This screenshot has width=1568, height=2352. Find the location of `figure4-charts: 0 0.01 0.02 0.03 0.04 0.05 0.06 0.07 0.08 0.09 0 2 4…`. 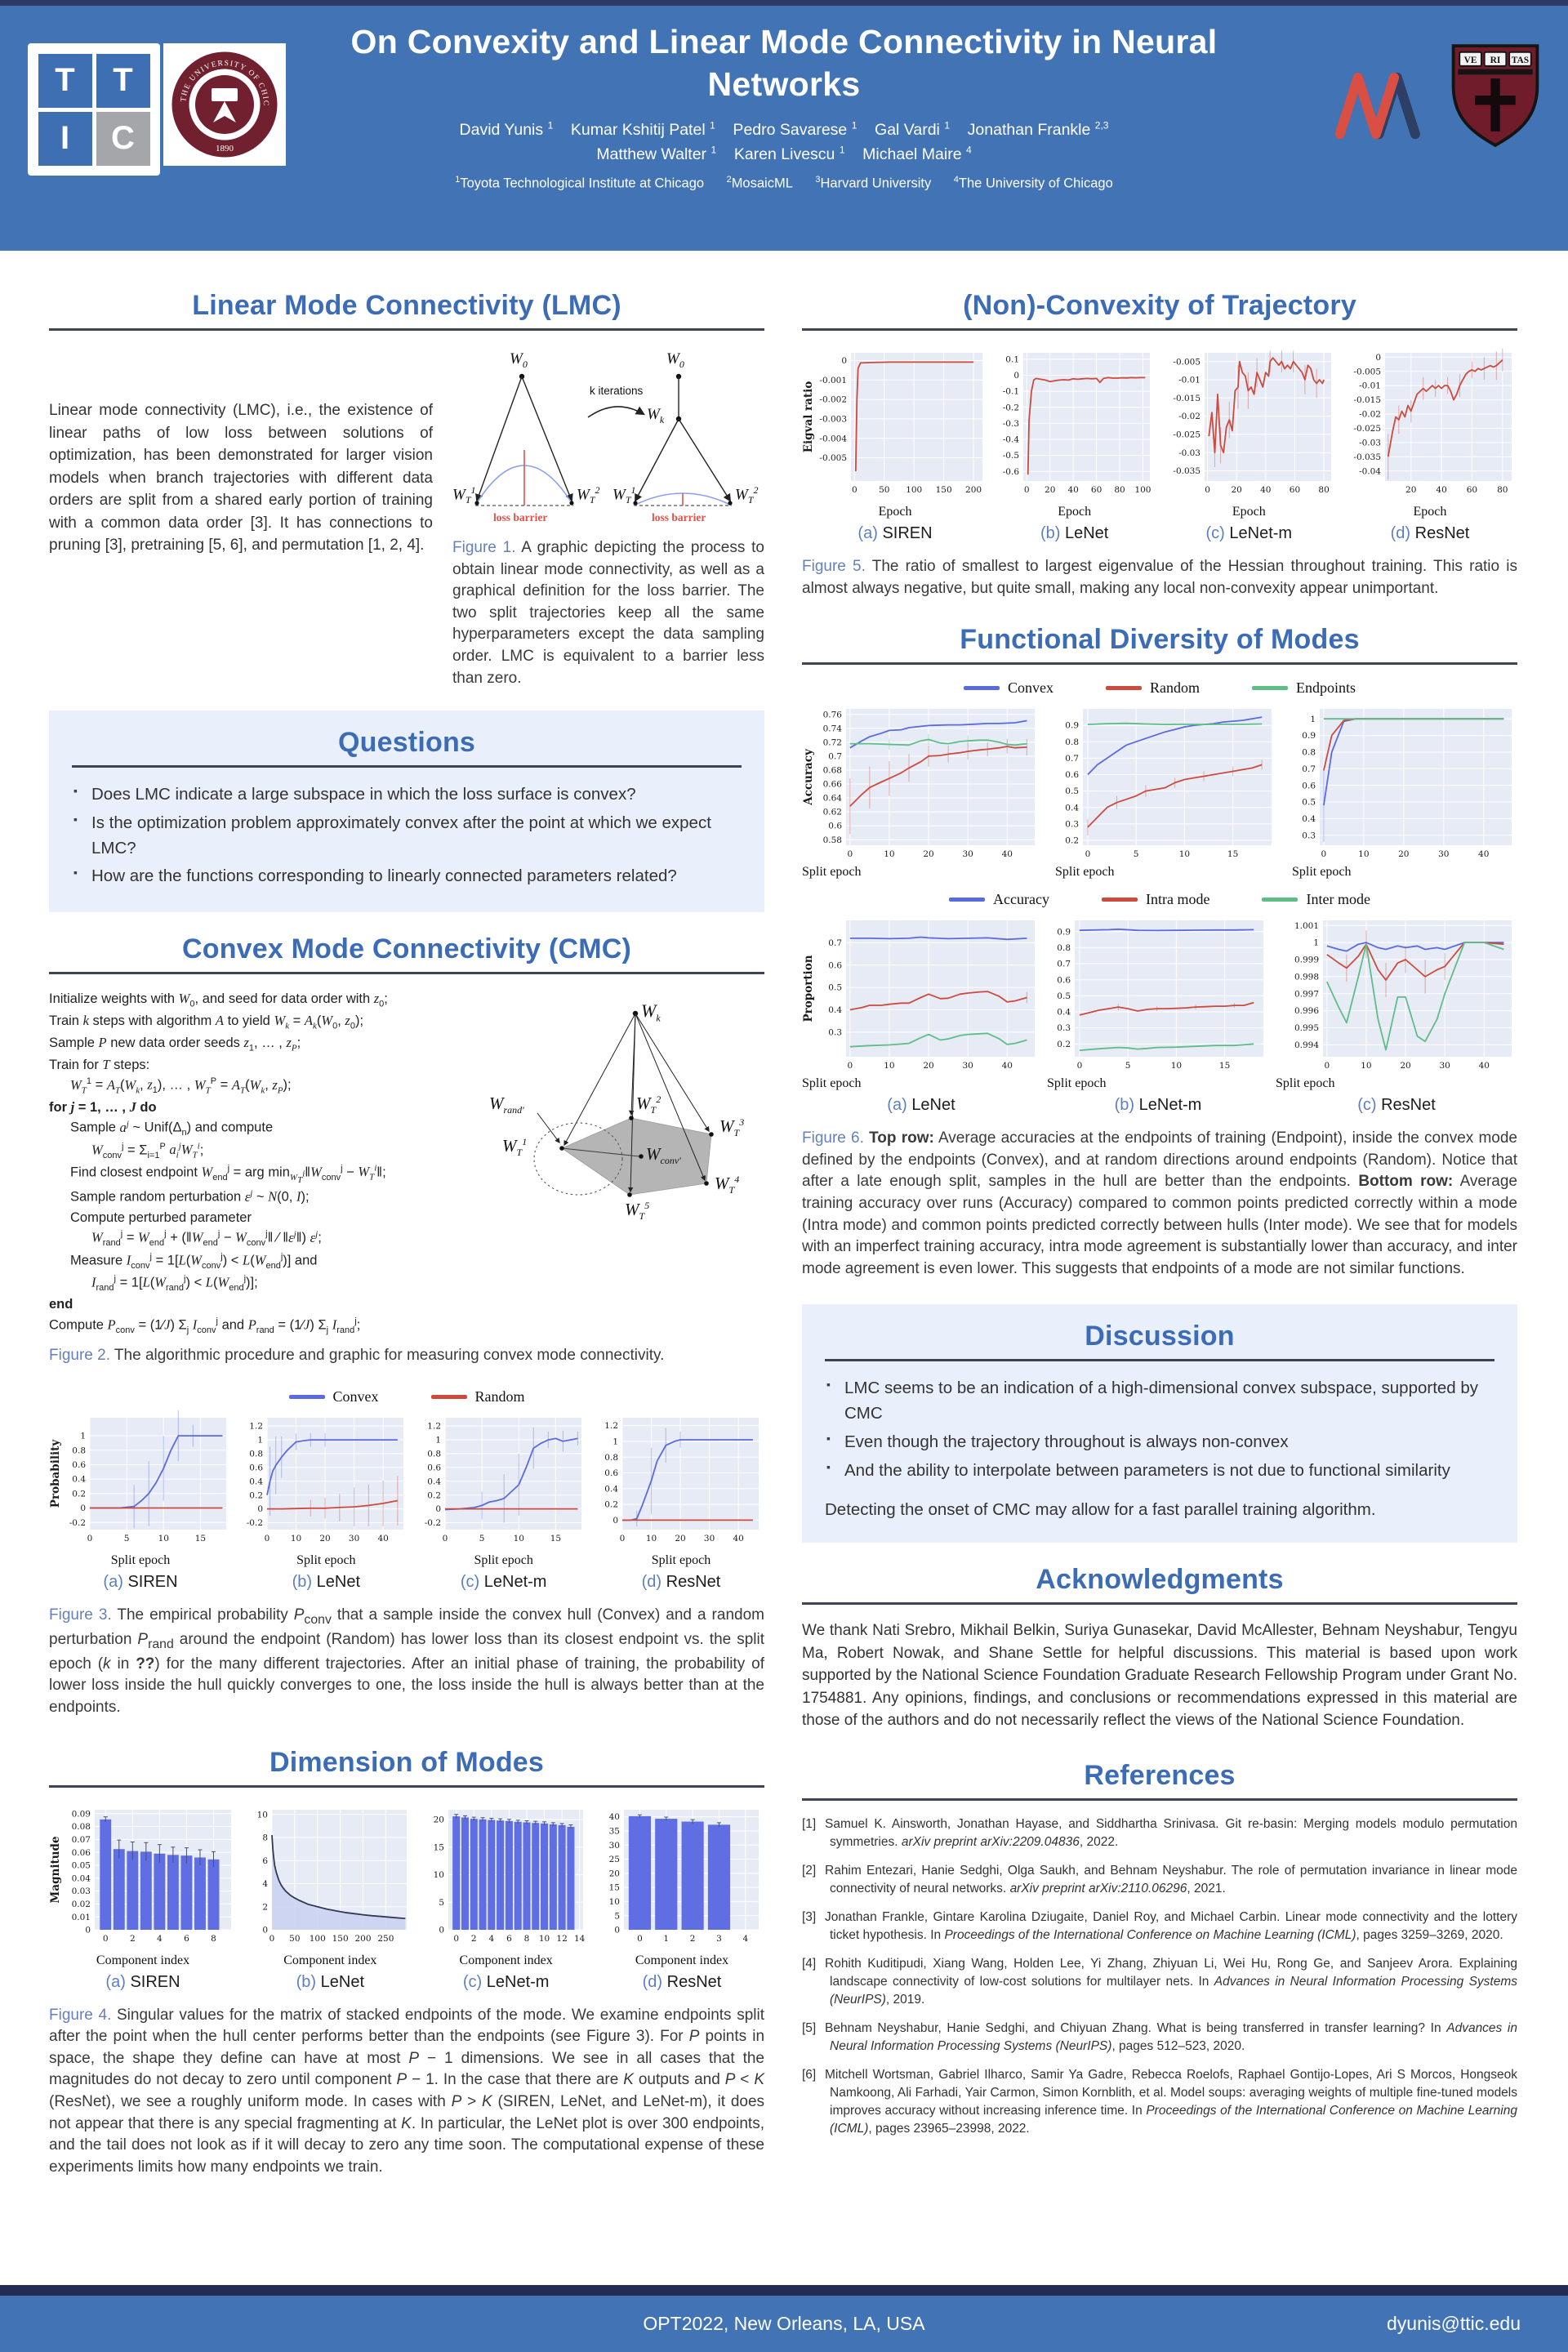

figure4-charts: 0 0.01 0.02 0.03 0.04 0.05 0.06 0.07 0.08 0.09 0 2 4… is located at coordinates (406, 1897).